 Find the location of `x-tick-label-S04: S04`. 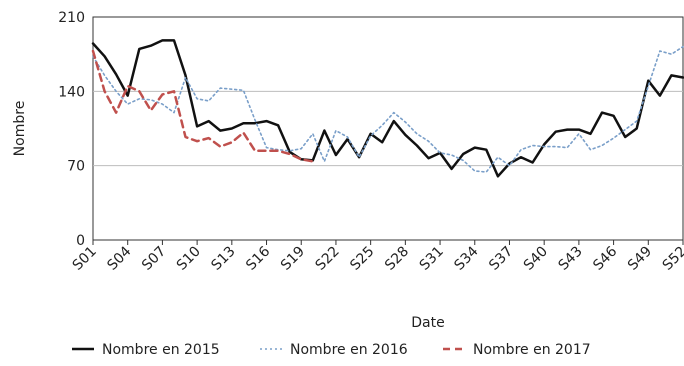

x-tick-label-S04: S04 is located at coordinates (119, 258).